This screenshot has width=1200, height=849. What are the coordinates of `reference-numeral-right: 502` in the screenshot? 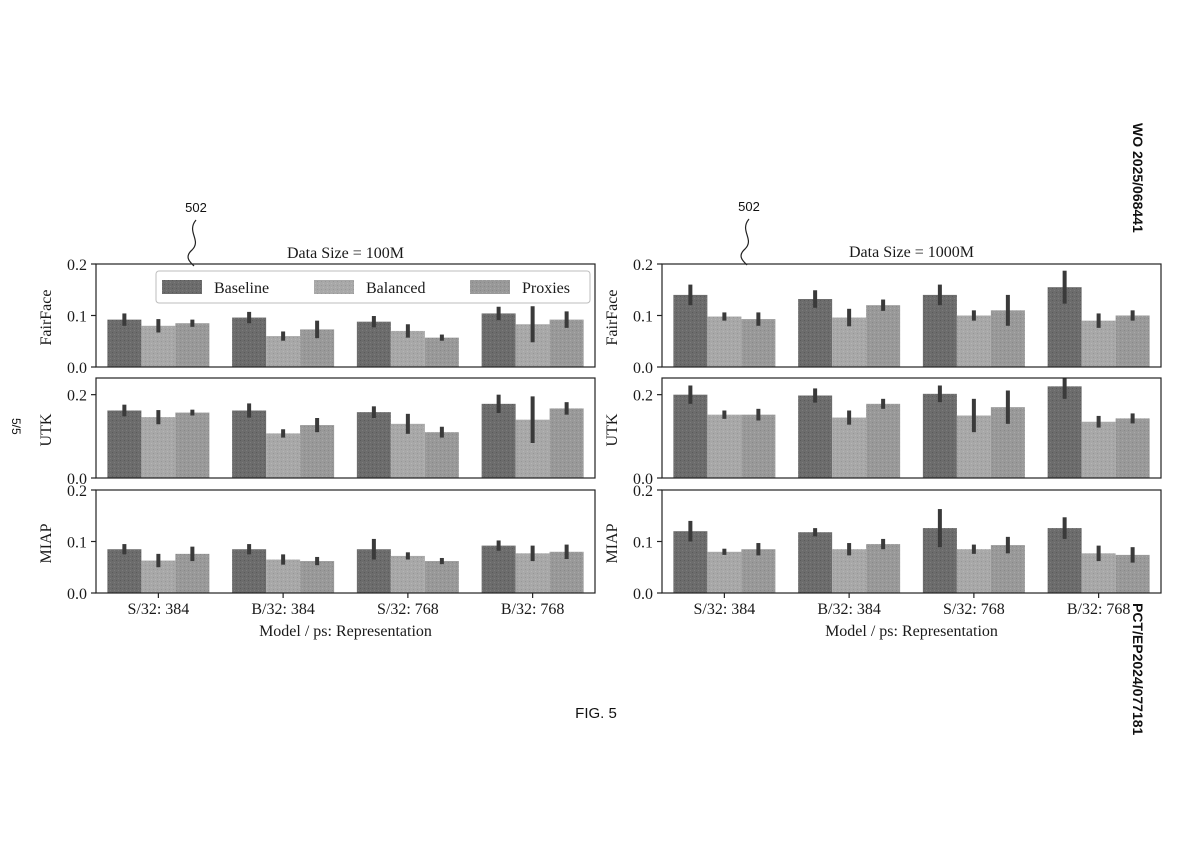 It's located at (749, 206).